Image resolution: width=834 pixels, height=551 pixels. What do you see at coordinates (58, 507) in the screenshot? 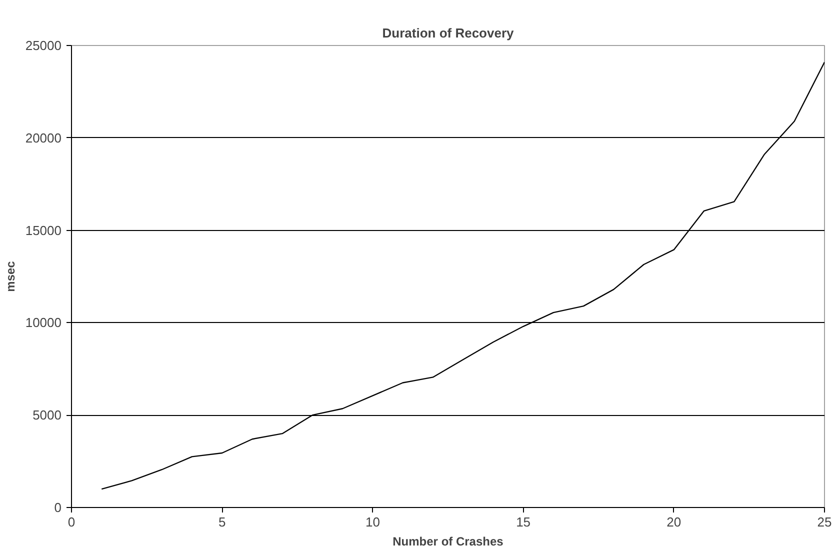
I see `y-tick-label: 0` at bounding box center [58, 507].